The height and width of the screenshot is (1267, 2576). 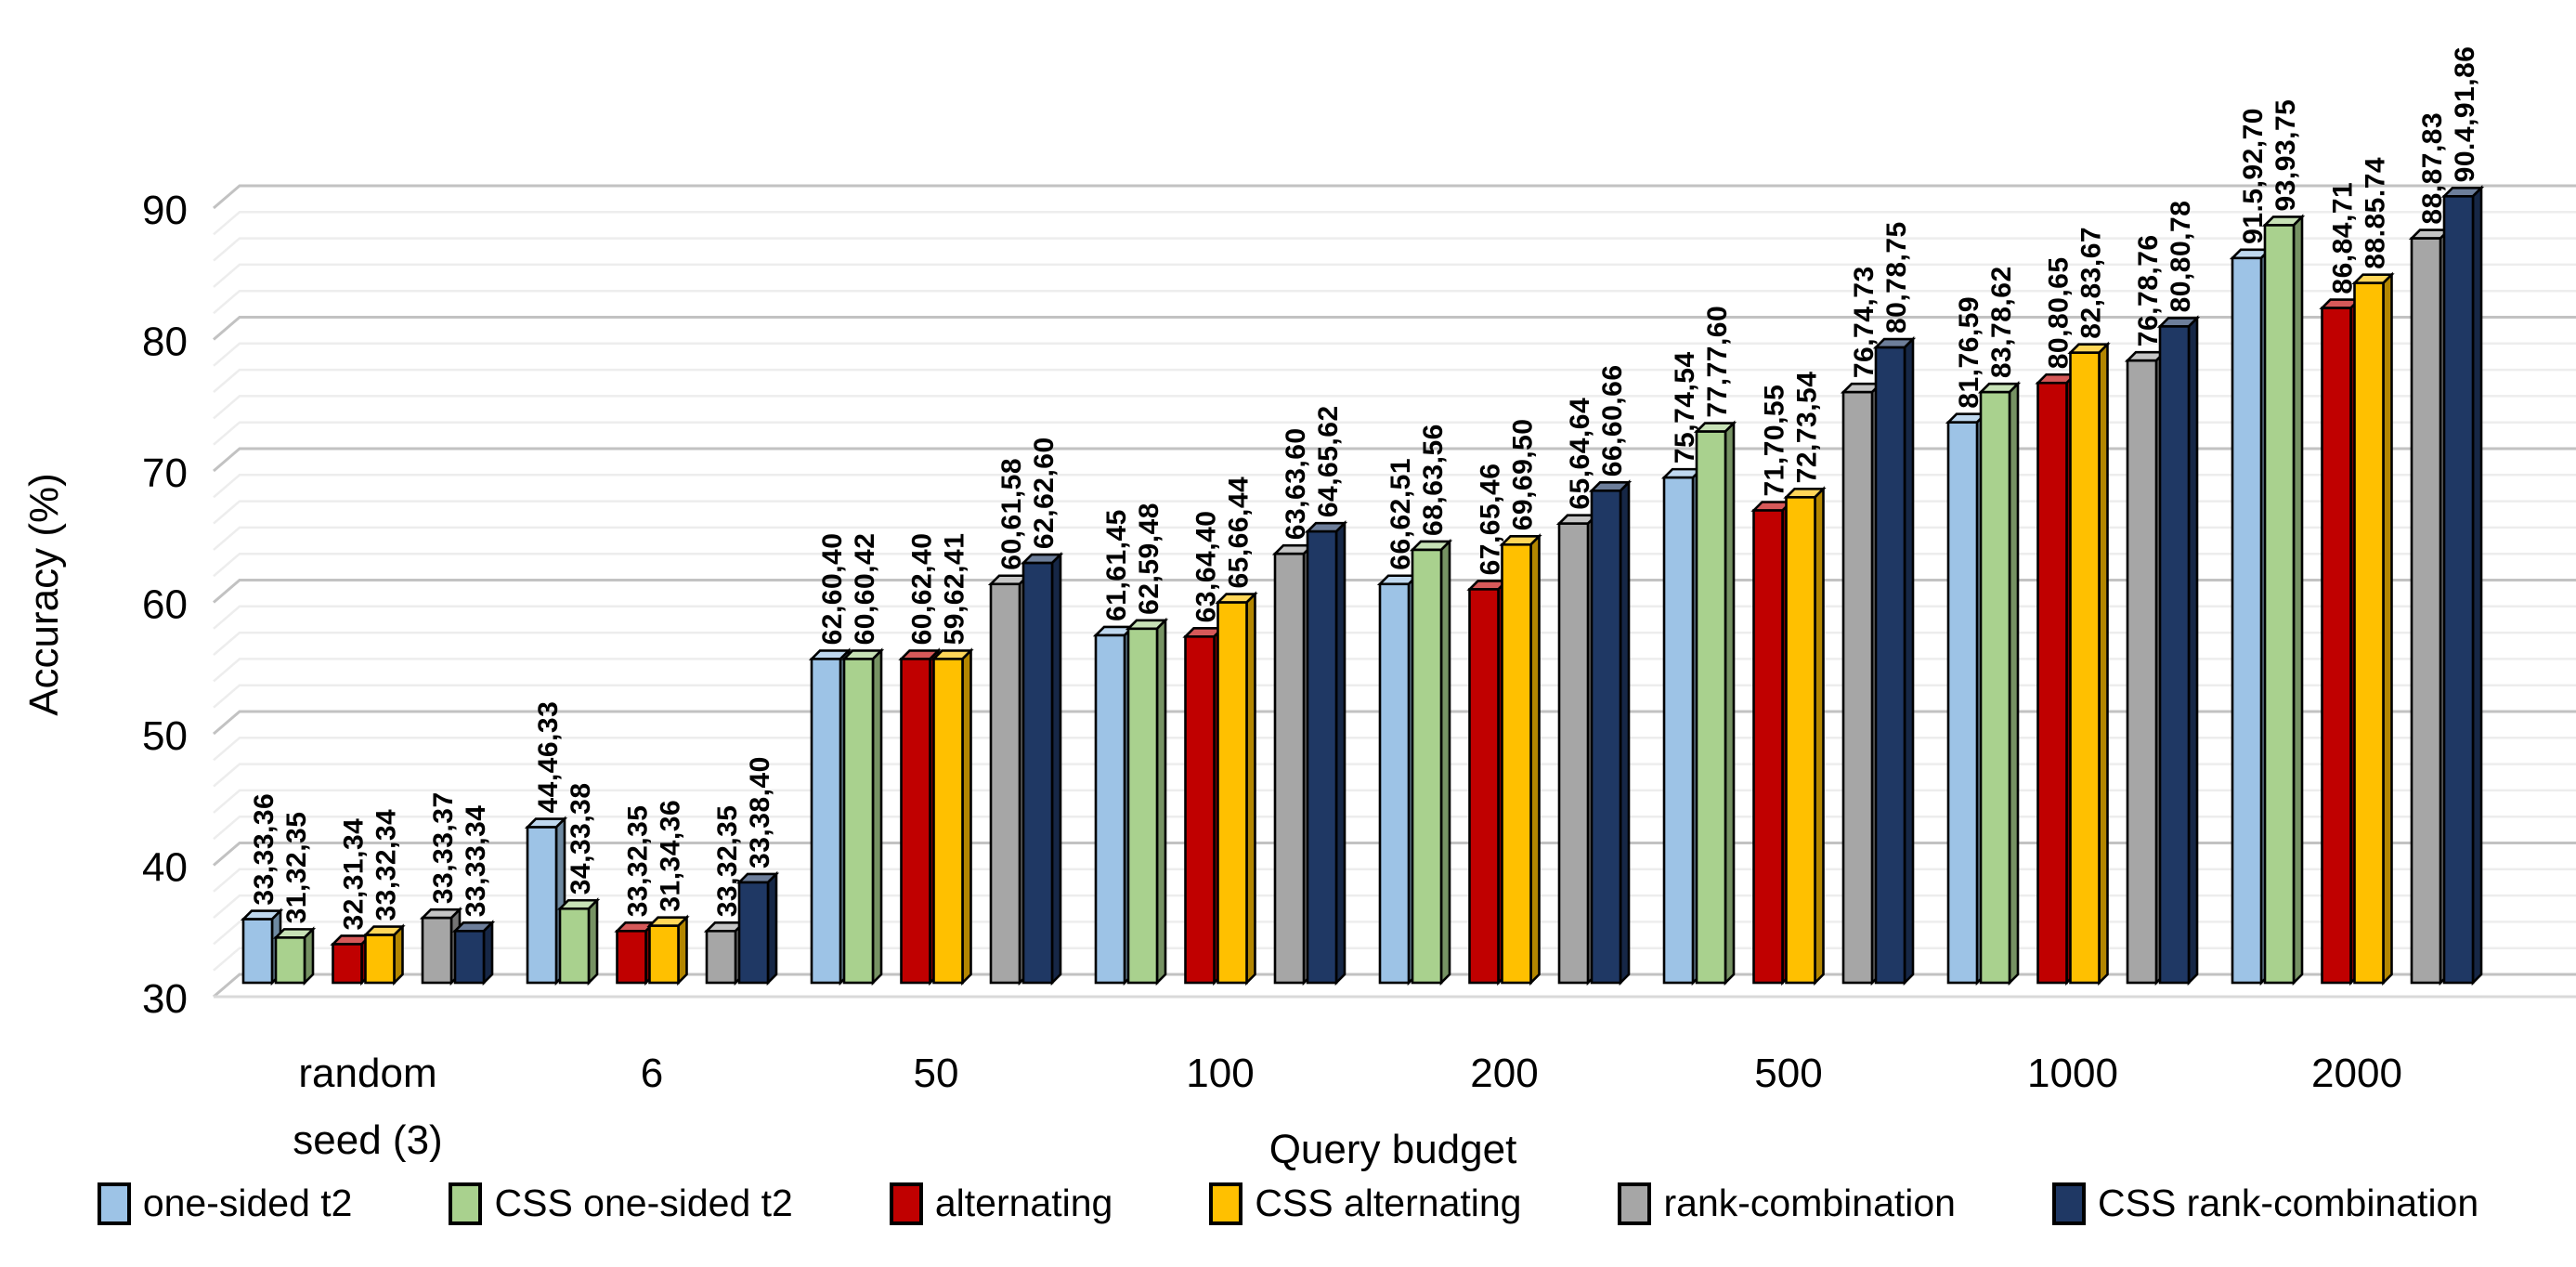 What do you see at coordinates (2283, 600) in the screenshot?
I see `bar-css-one-sided-t2-2000` at bounding box center [2283, 600].